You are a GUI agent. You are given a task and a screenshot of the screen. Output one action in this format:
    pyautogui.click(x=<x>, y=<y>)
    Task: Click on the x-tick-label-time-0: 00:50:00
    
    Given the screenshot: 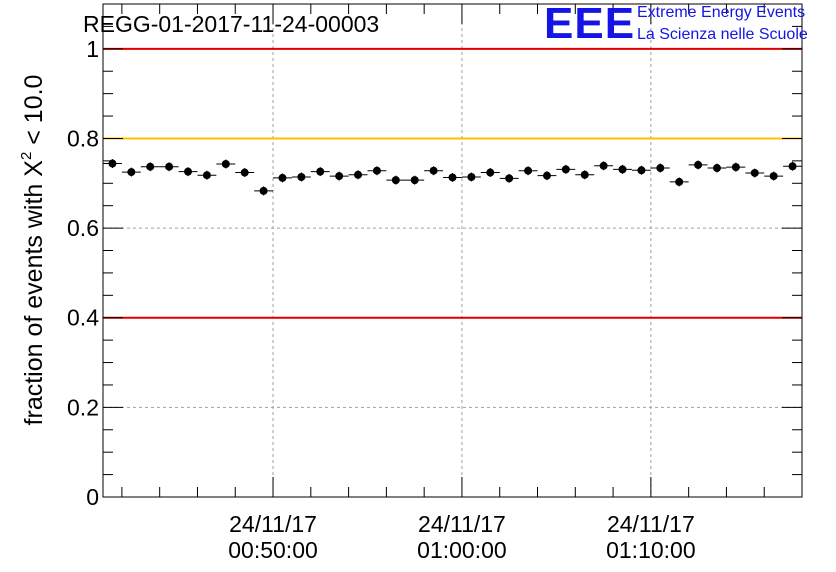 What is the action you would take?
    pyautogui.click(x=273, y=550)
    